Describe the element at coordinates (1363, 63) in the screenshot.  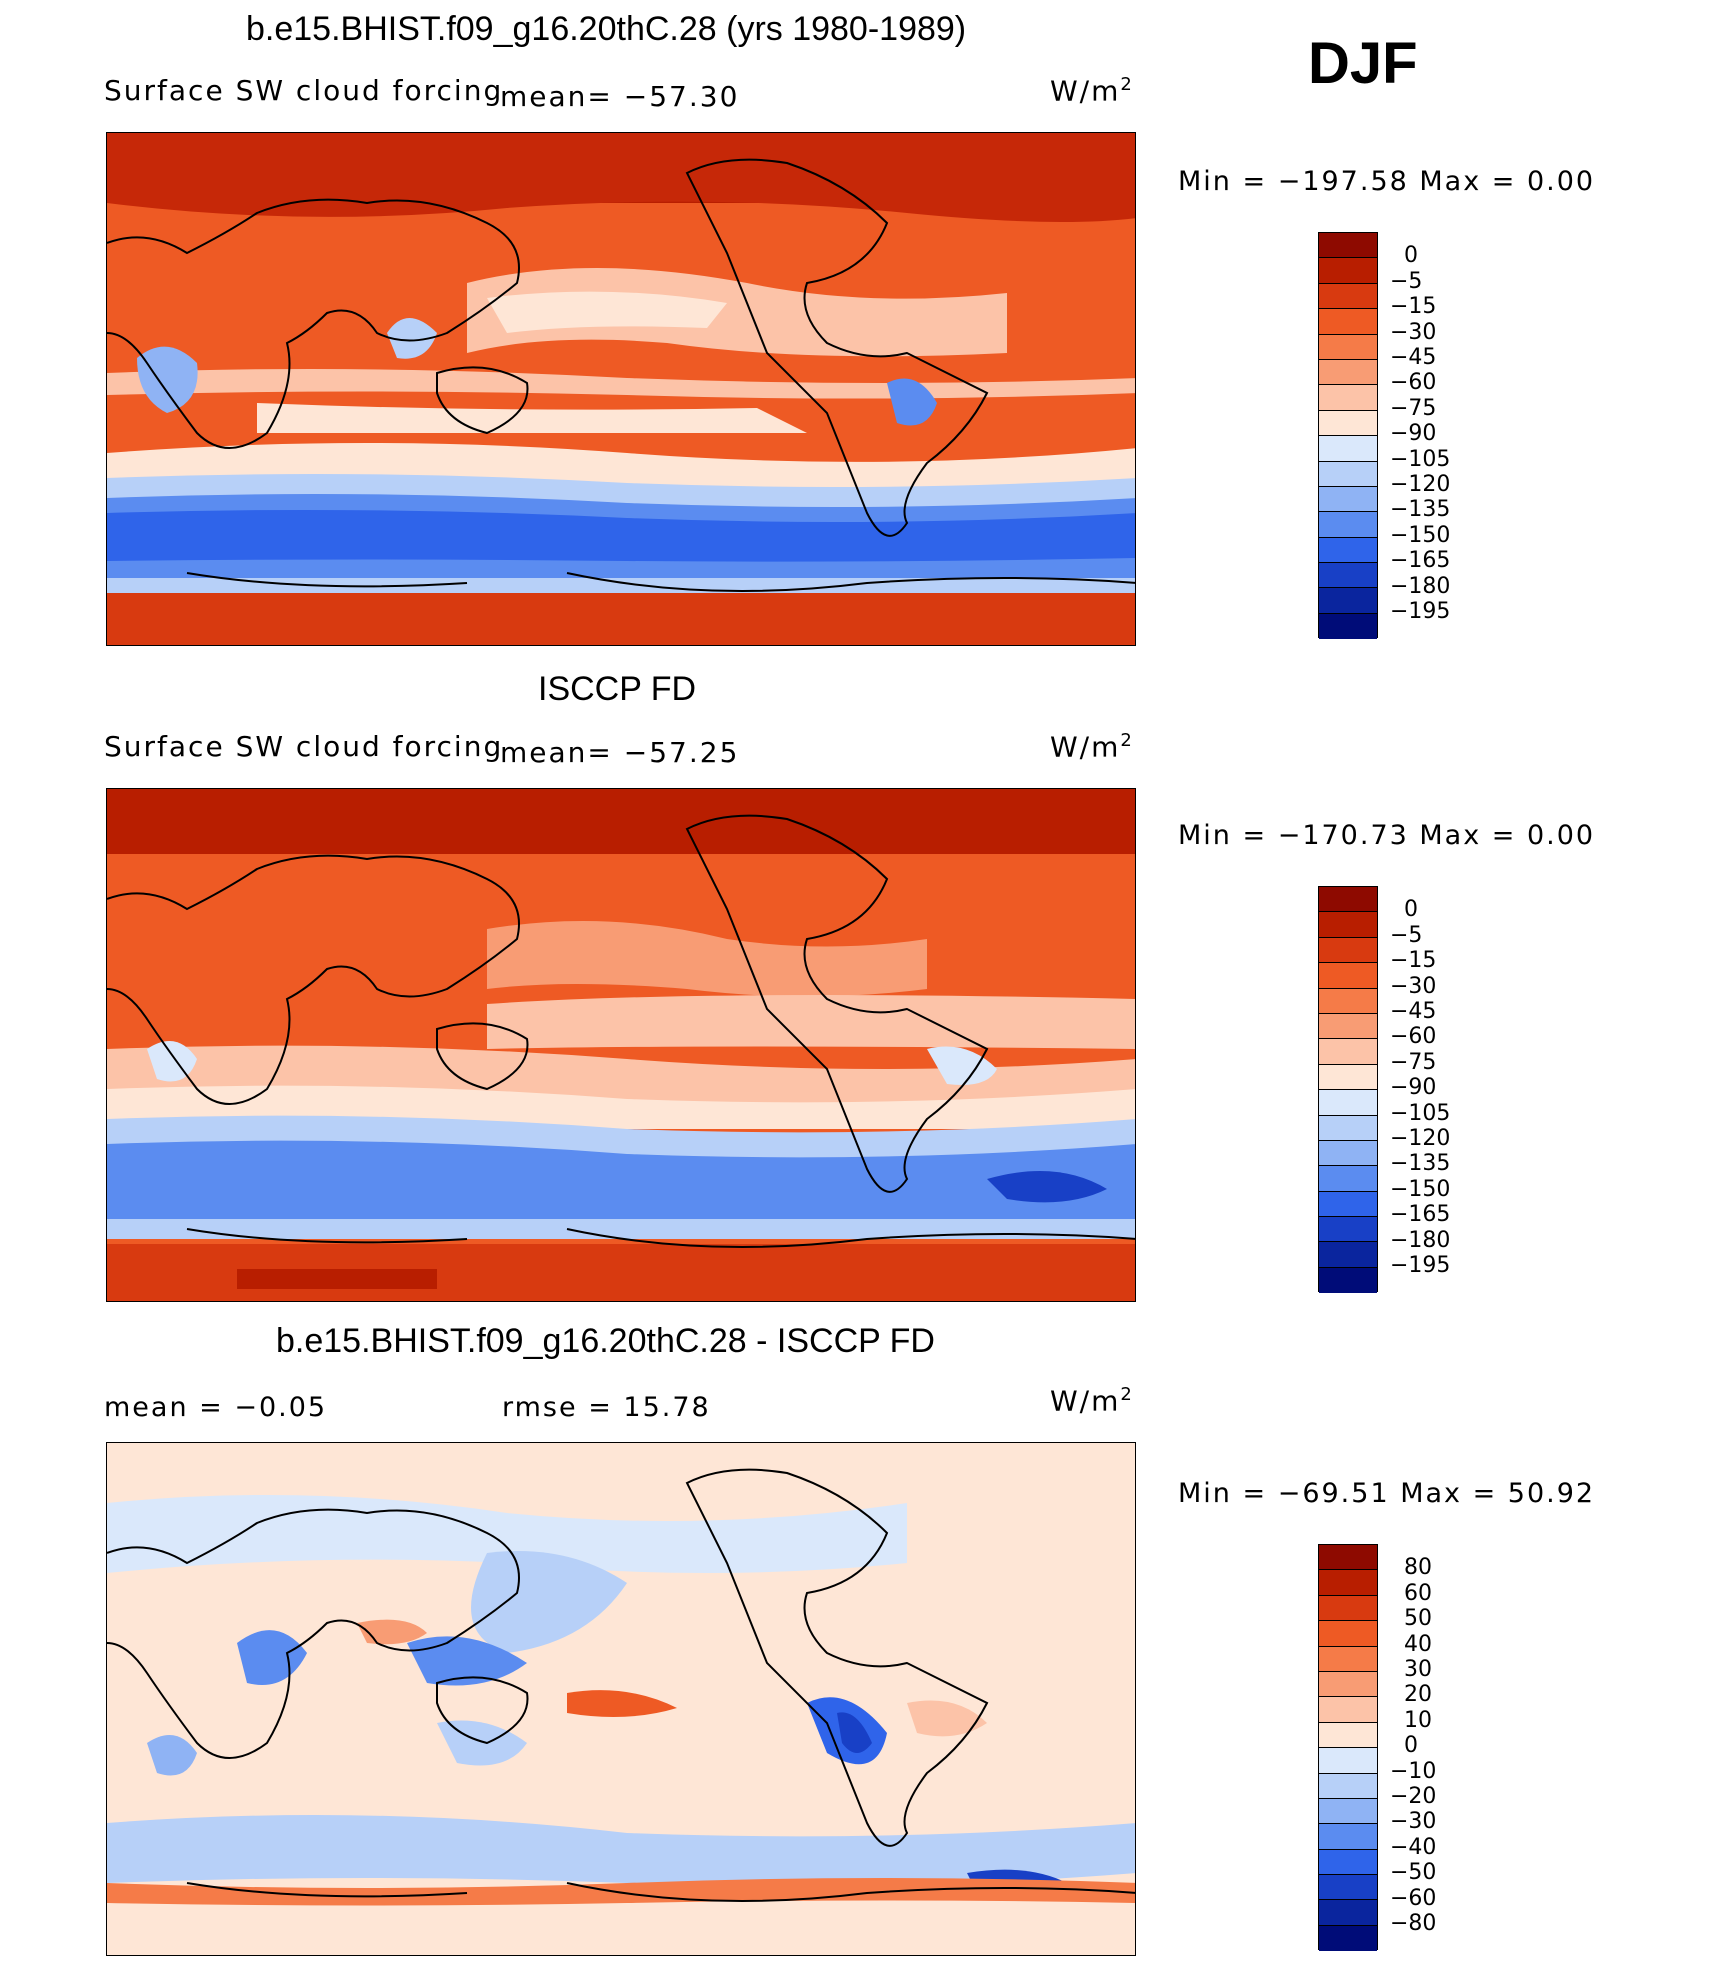
I see `season-label: DJF` at that location.